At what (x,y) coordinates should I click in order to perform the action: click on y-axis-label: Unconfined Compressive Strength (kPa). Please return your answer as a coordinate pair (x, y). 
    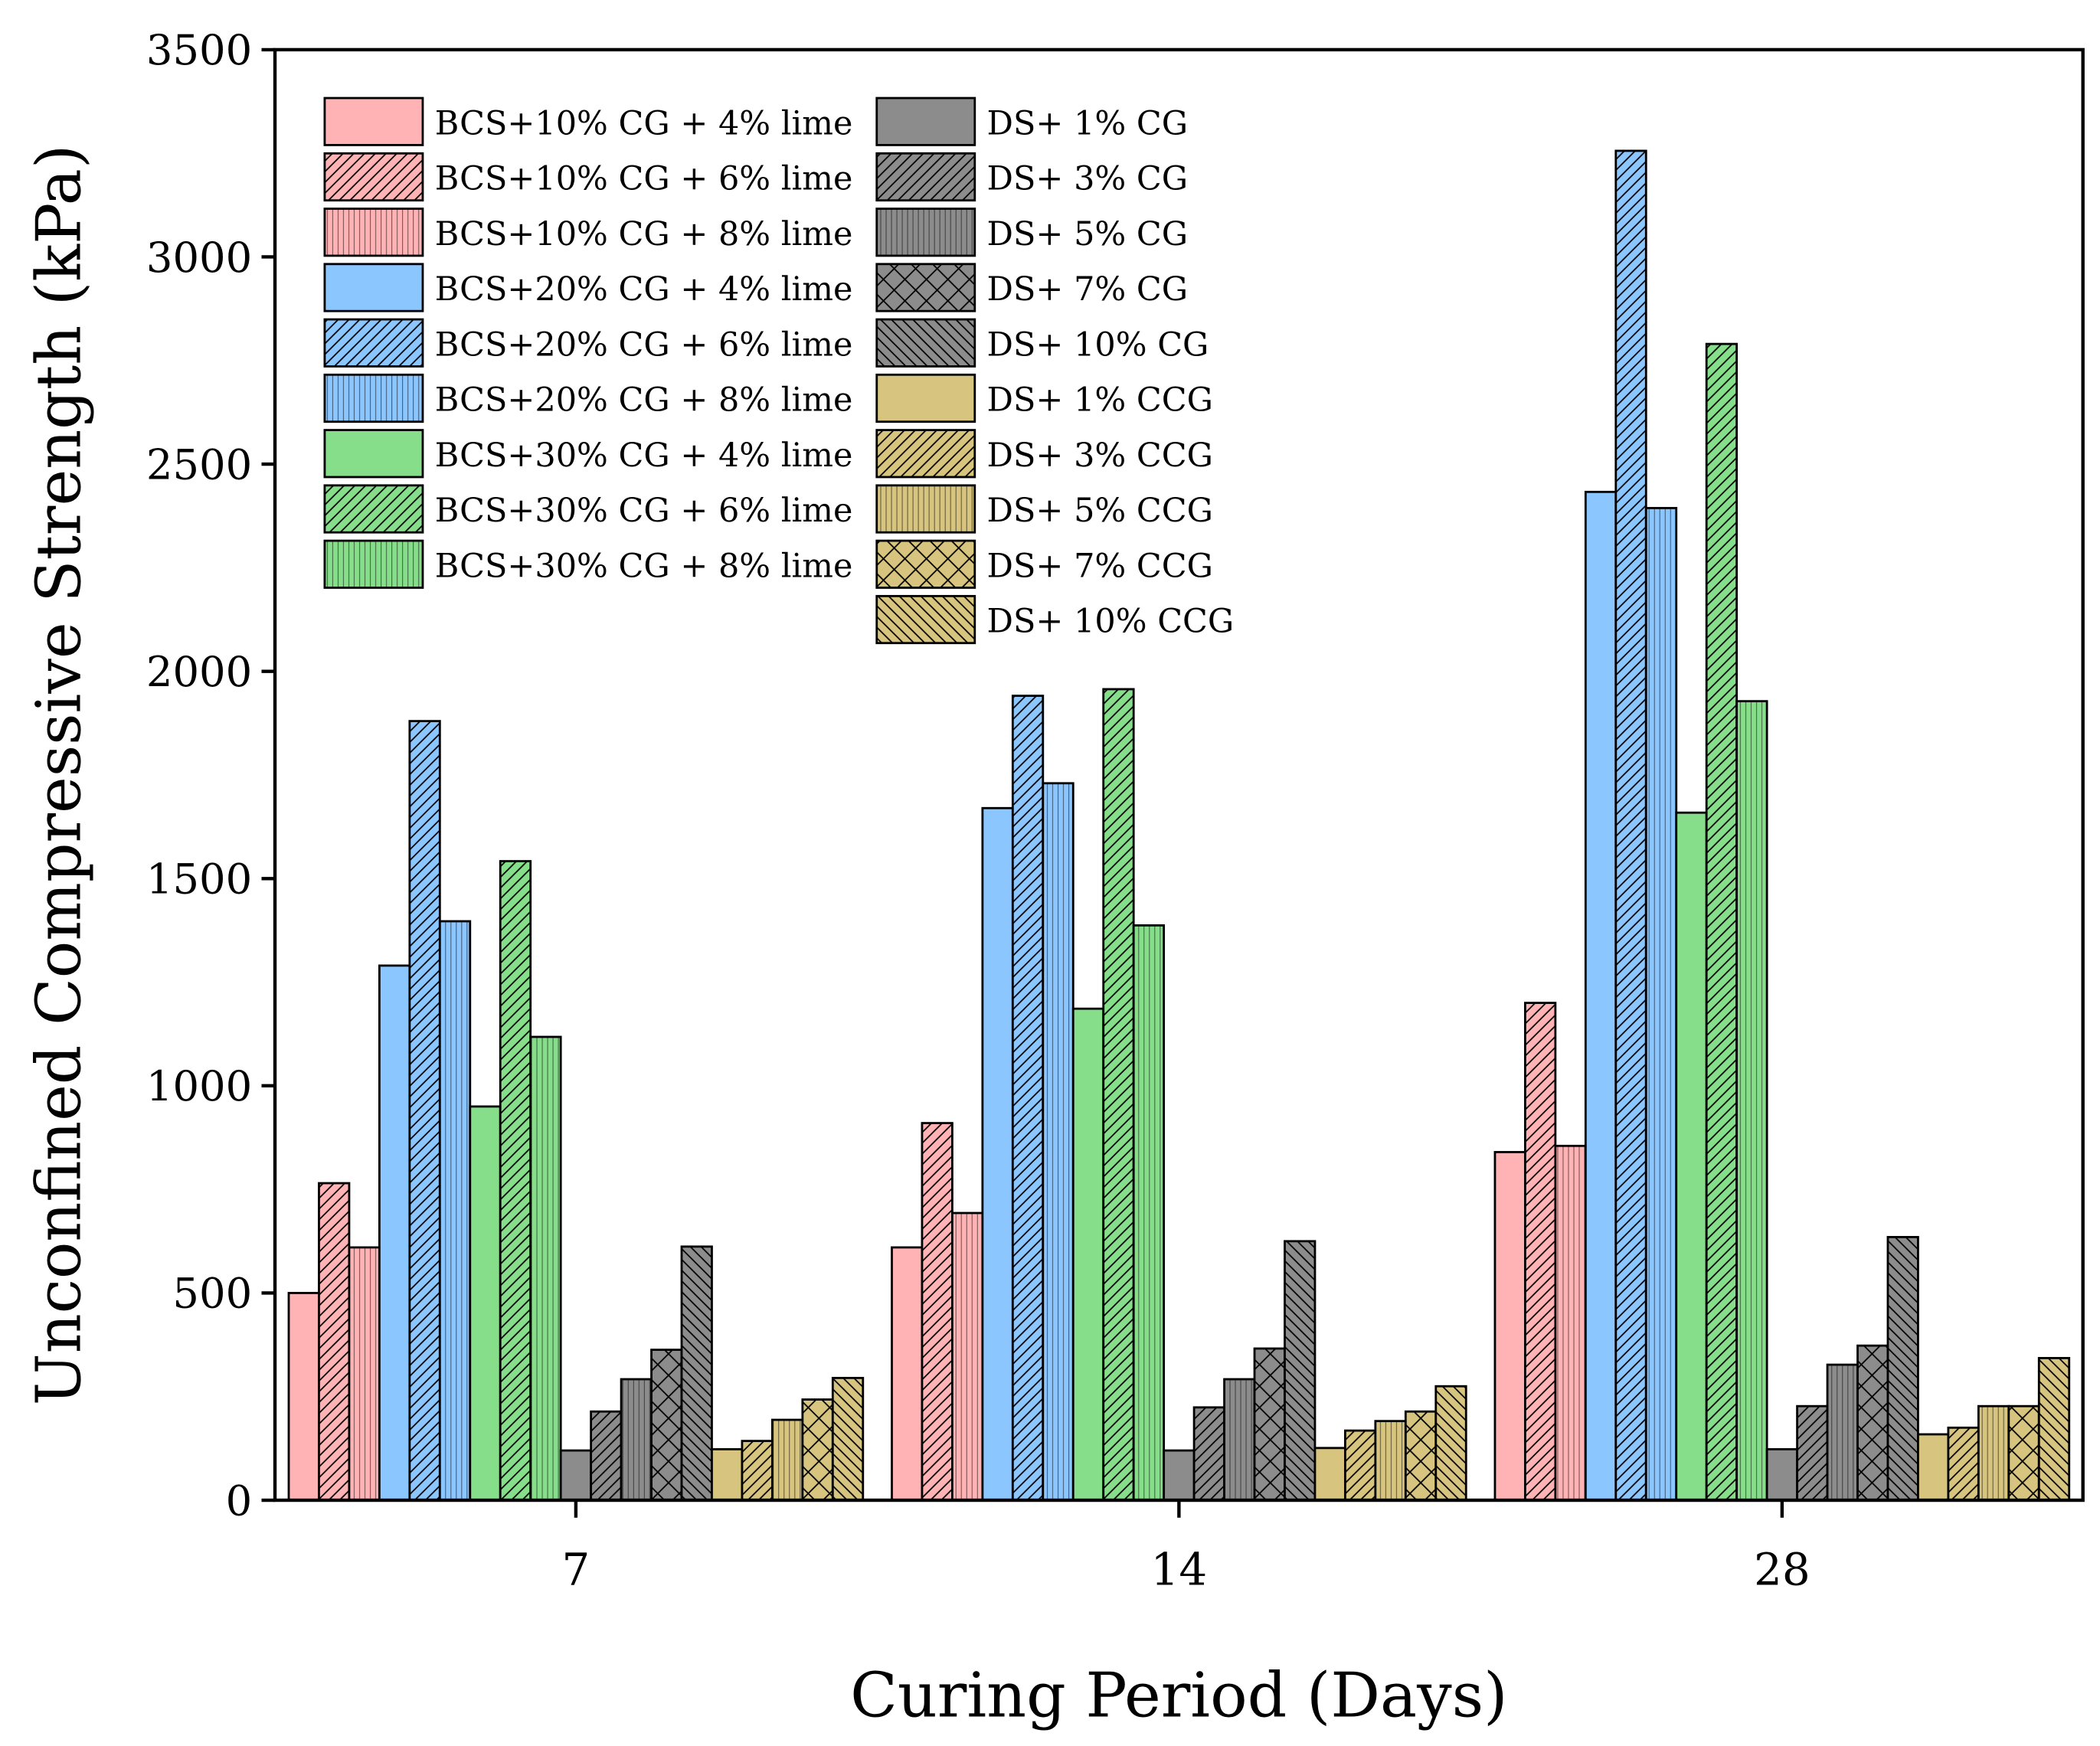
    Looking at the image, I should click on (60, 775).